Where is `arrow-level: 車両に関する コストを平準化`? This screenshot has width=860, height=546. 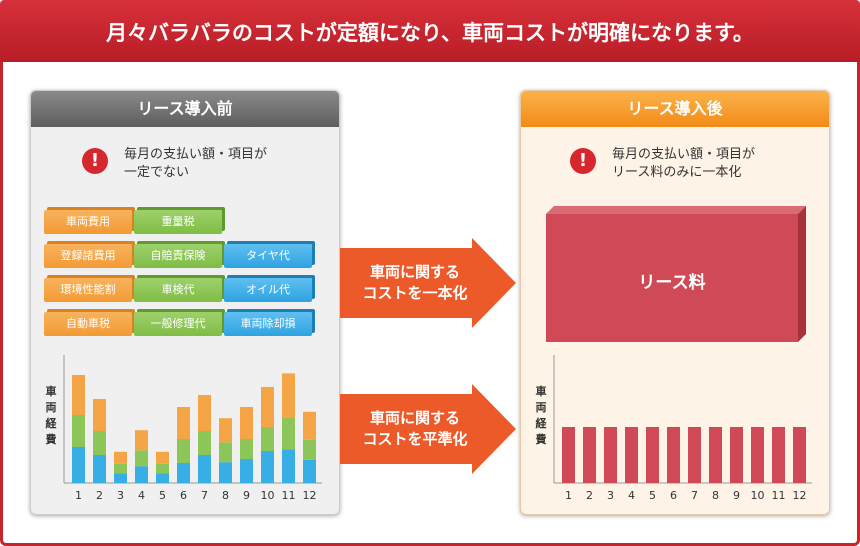
arrow-level: 車両に関する コストを平準化 is located at coordinates (430, 429).